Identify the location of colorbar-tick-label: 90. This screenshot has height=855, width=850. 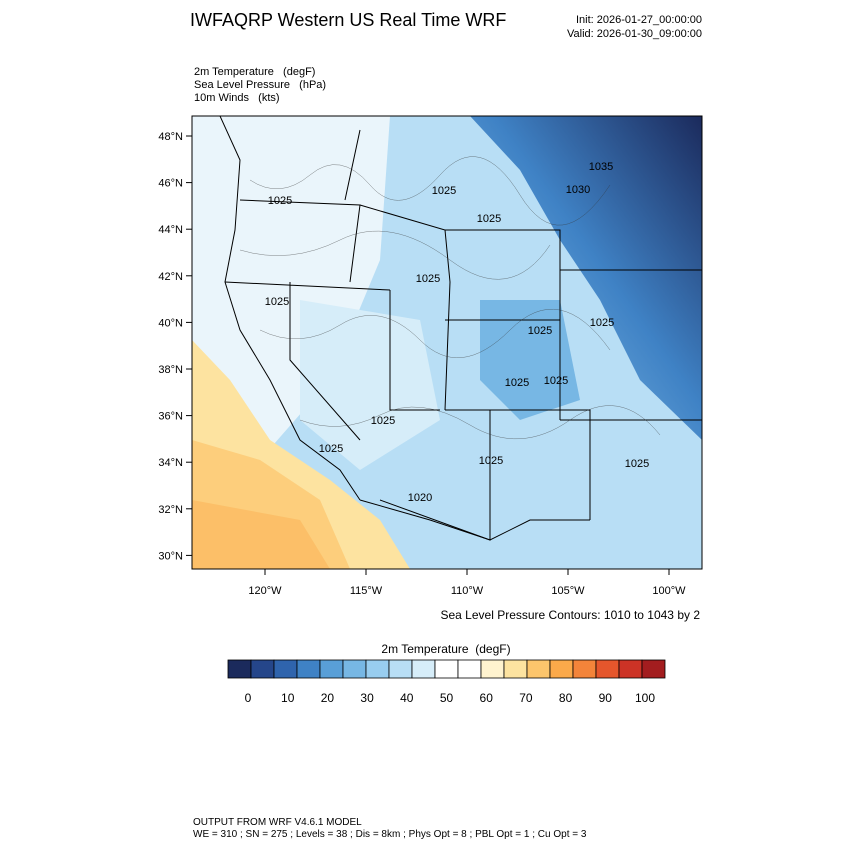
(606, 698).